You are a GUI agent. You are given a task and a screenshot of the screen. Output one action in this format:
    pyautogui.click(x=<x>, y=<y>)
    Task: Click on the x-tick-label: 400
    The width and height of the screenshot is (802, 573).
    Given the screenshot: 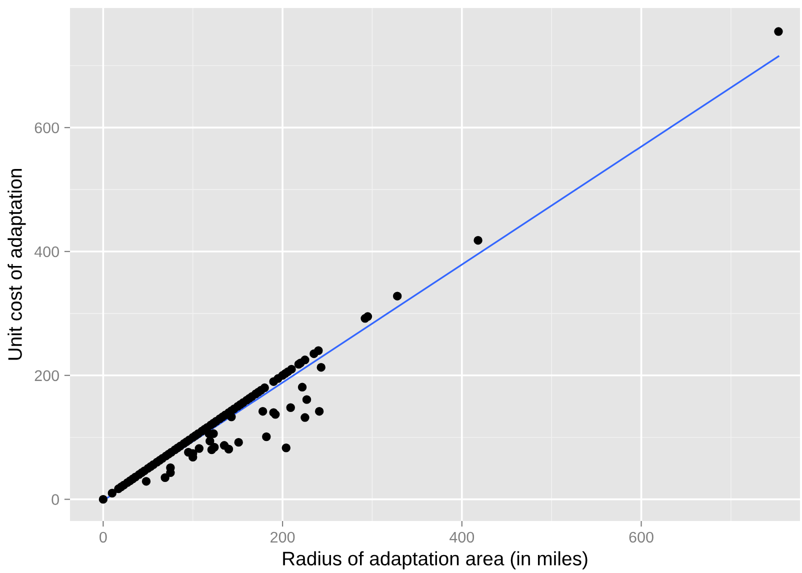 What is the action you would take?
    pyautogui.click(x=462, y=537)
    